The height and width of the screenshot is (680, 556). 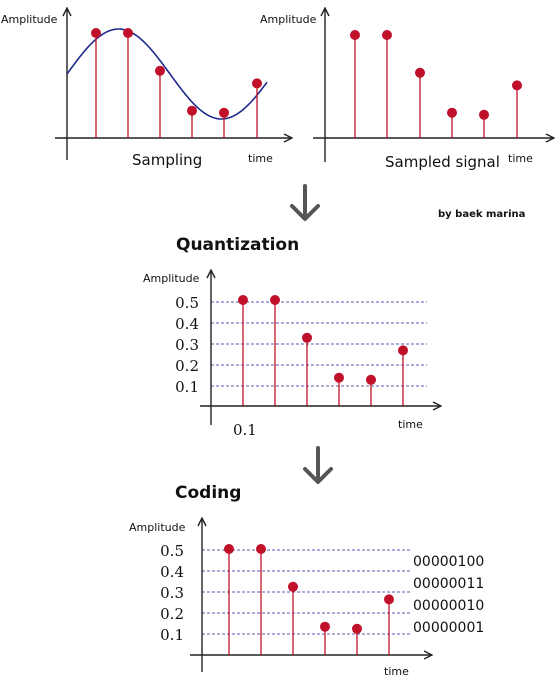 What do you see at coordinates (187, 345) in the screenshot?
I see `quantization-y-tick: 0.3` at bounding box center [187, 345].